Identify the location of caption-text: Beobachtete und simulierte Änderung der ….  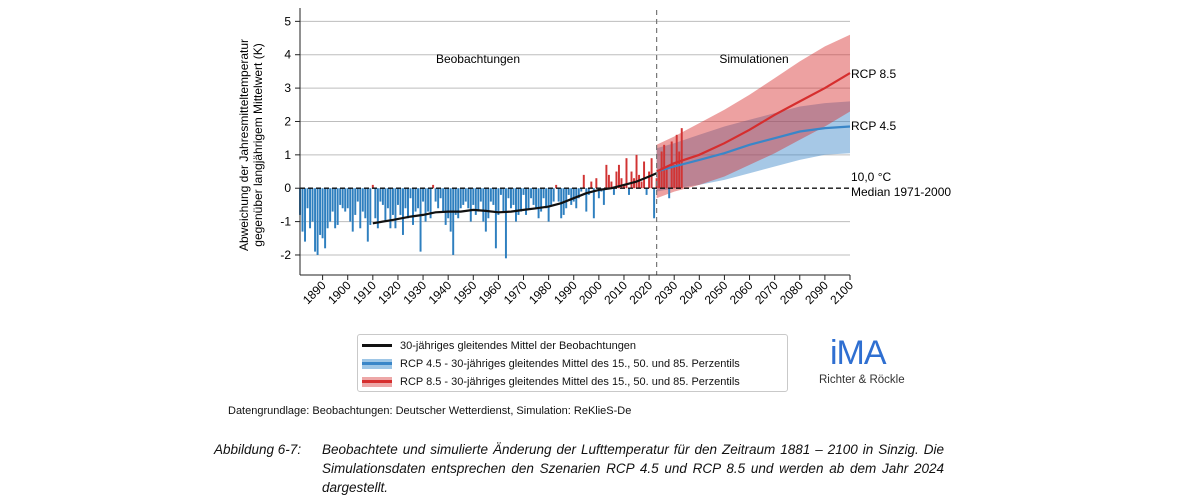
(633, 468).